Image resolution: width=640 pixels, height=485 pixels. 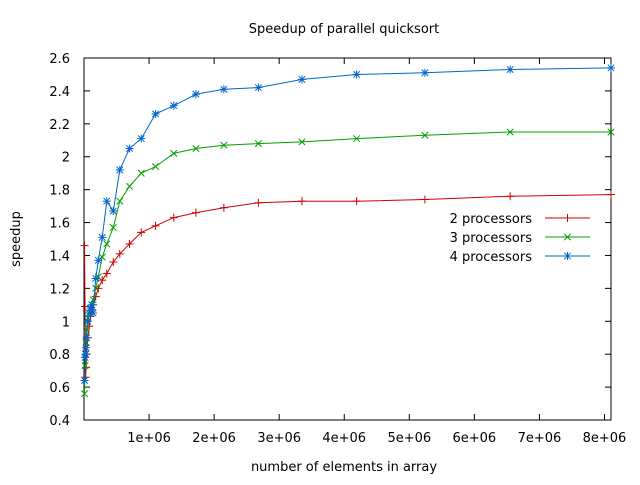 I want to click on x-axis-label: number of elements in array, so click(x=344, y=467).